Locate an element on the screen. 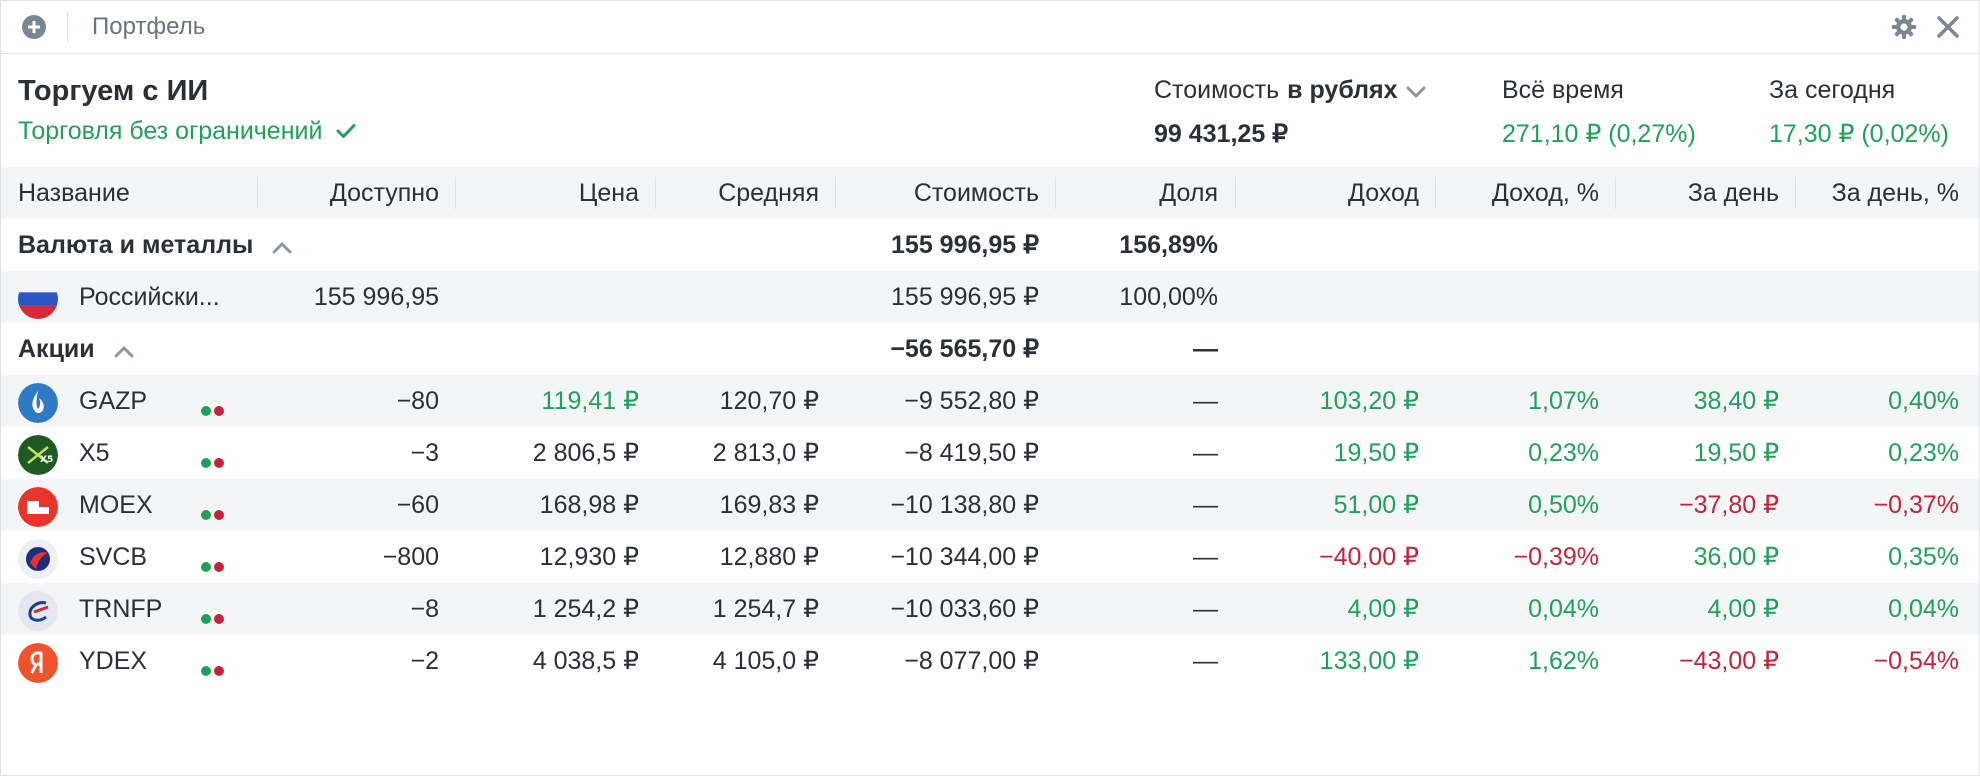  ticker: YDEX is located at coordinates (113, 661).